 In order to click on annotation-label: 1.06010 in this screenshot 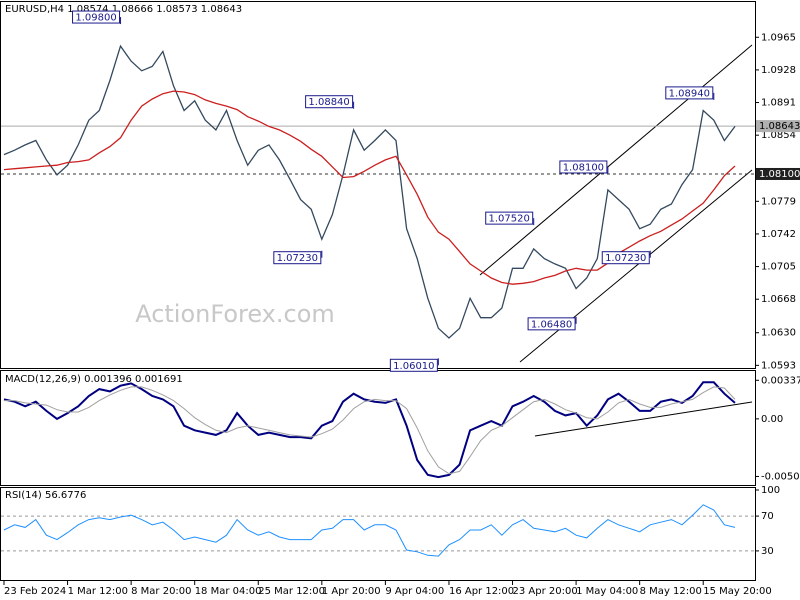, I will do `click(413, 366)`.